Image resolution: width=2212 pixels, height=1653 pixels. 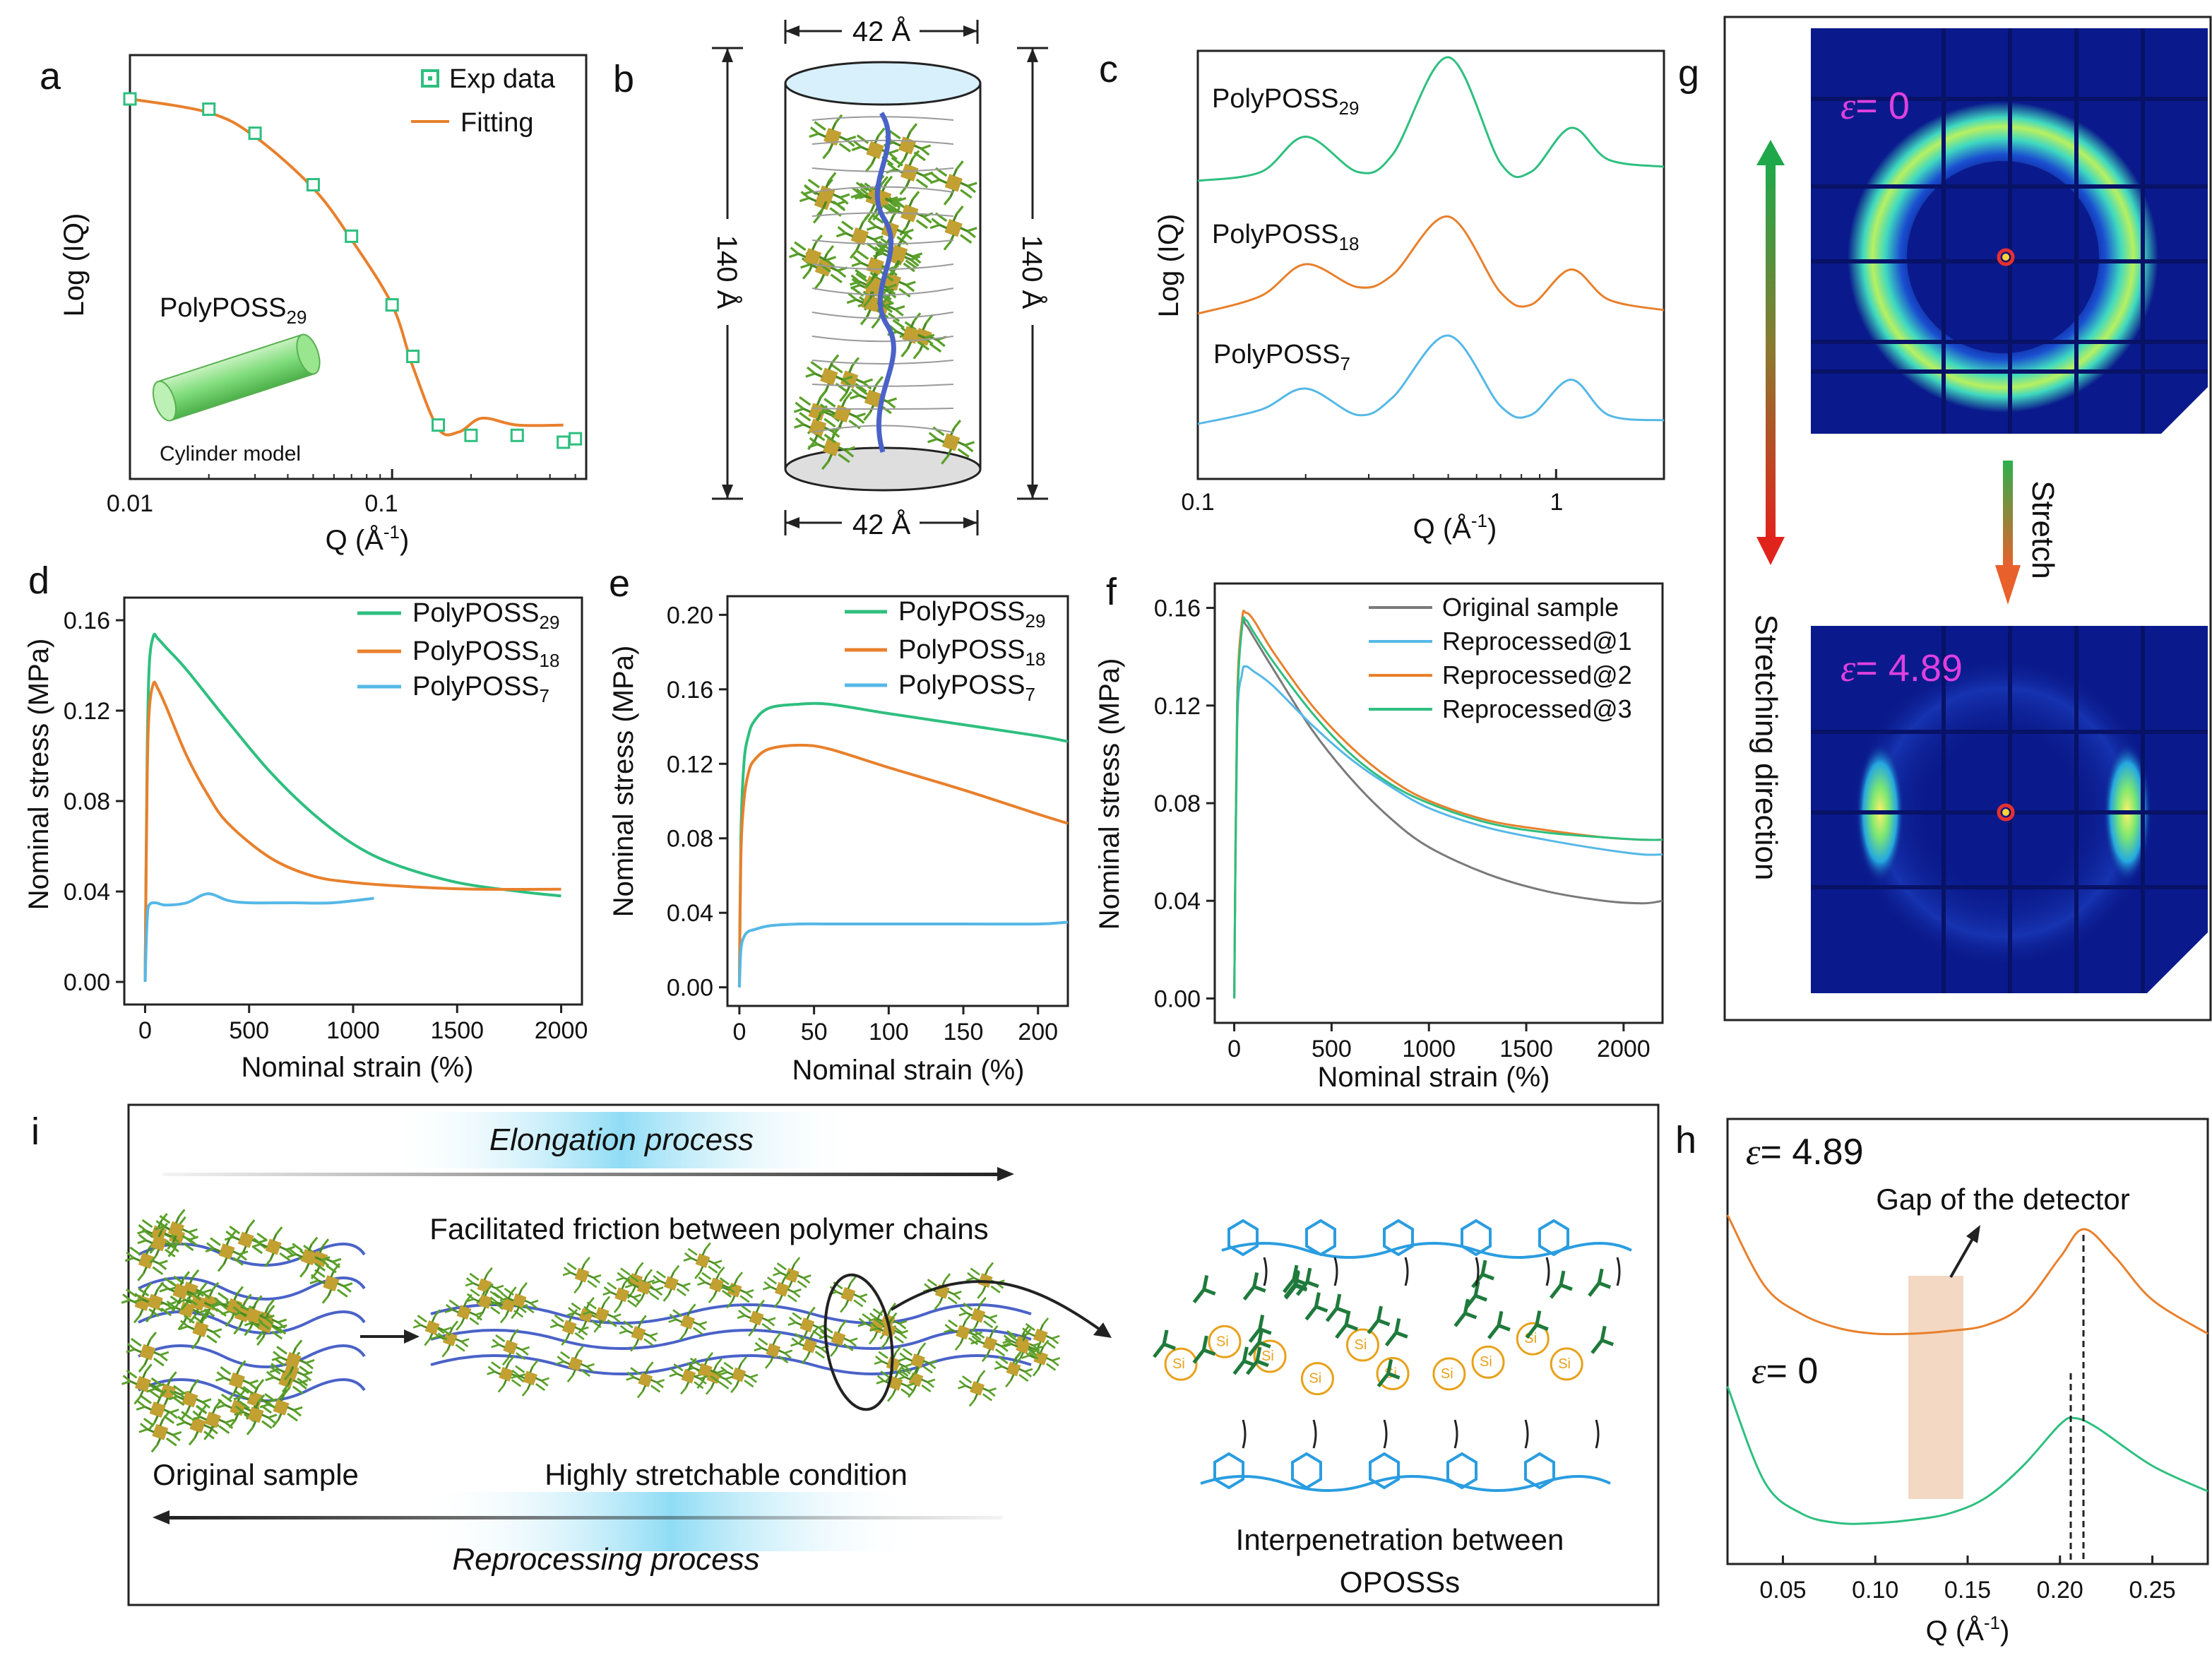 I want to click on stretched-sample-image, so click(x=737, y=1325).